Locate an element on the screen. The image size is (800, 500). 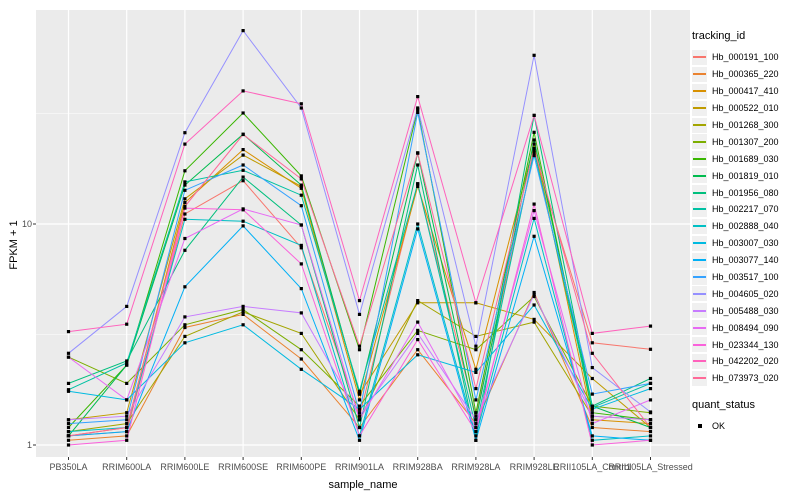
y-tick-label: 1 is located at coordinates (29, 445).